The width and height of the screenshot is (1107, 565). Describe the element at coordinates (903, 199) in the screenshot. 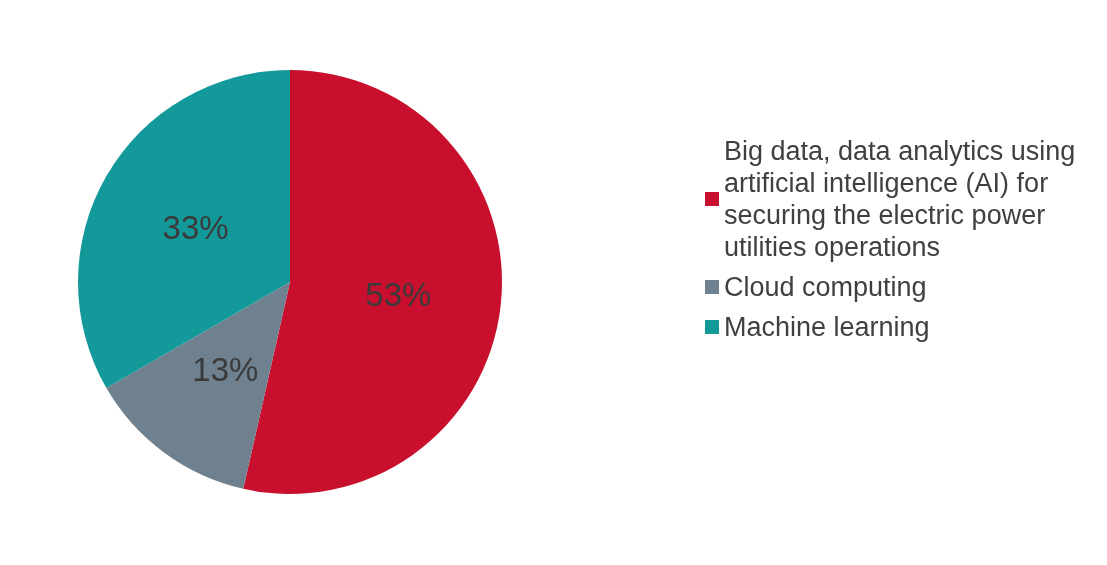

I see `legend-label: Big data, data analytics using artificial intelligence (AI) for securing the electric power utilities operations` at that location.